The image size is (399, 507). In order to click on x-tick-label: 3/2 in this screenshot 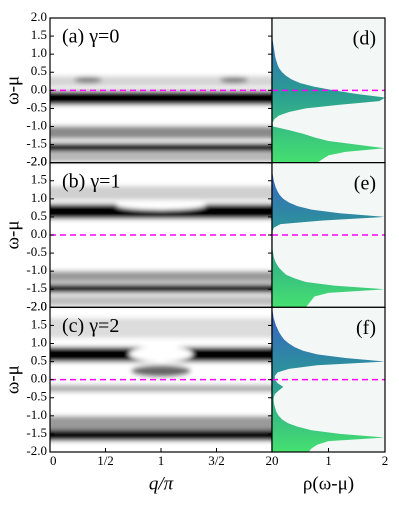, I will do `click(216, 460)`.